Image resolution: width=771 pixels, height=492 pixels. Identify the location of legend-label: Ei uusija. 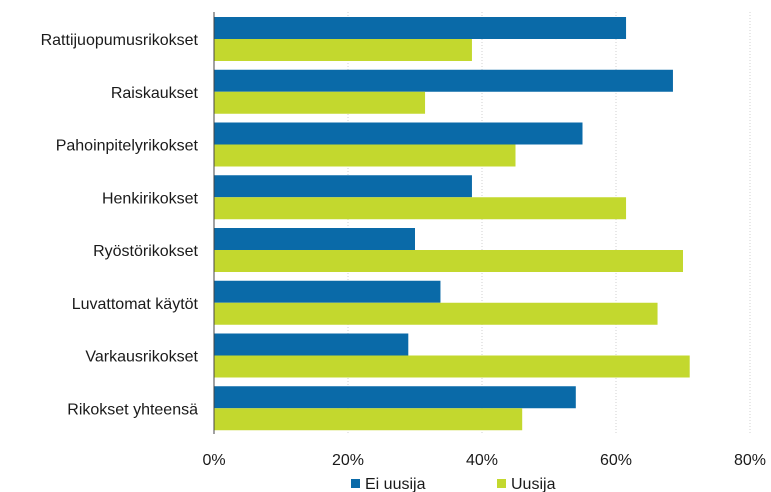
(395, 484).